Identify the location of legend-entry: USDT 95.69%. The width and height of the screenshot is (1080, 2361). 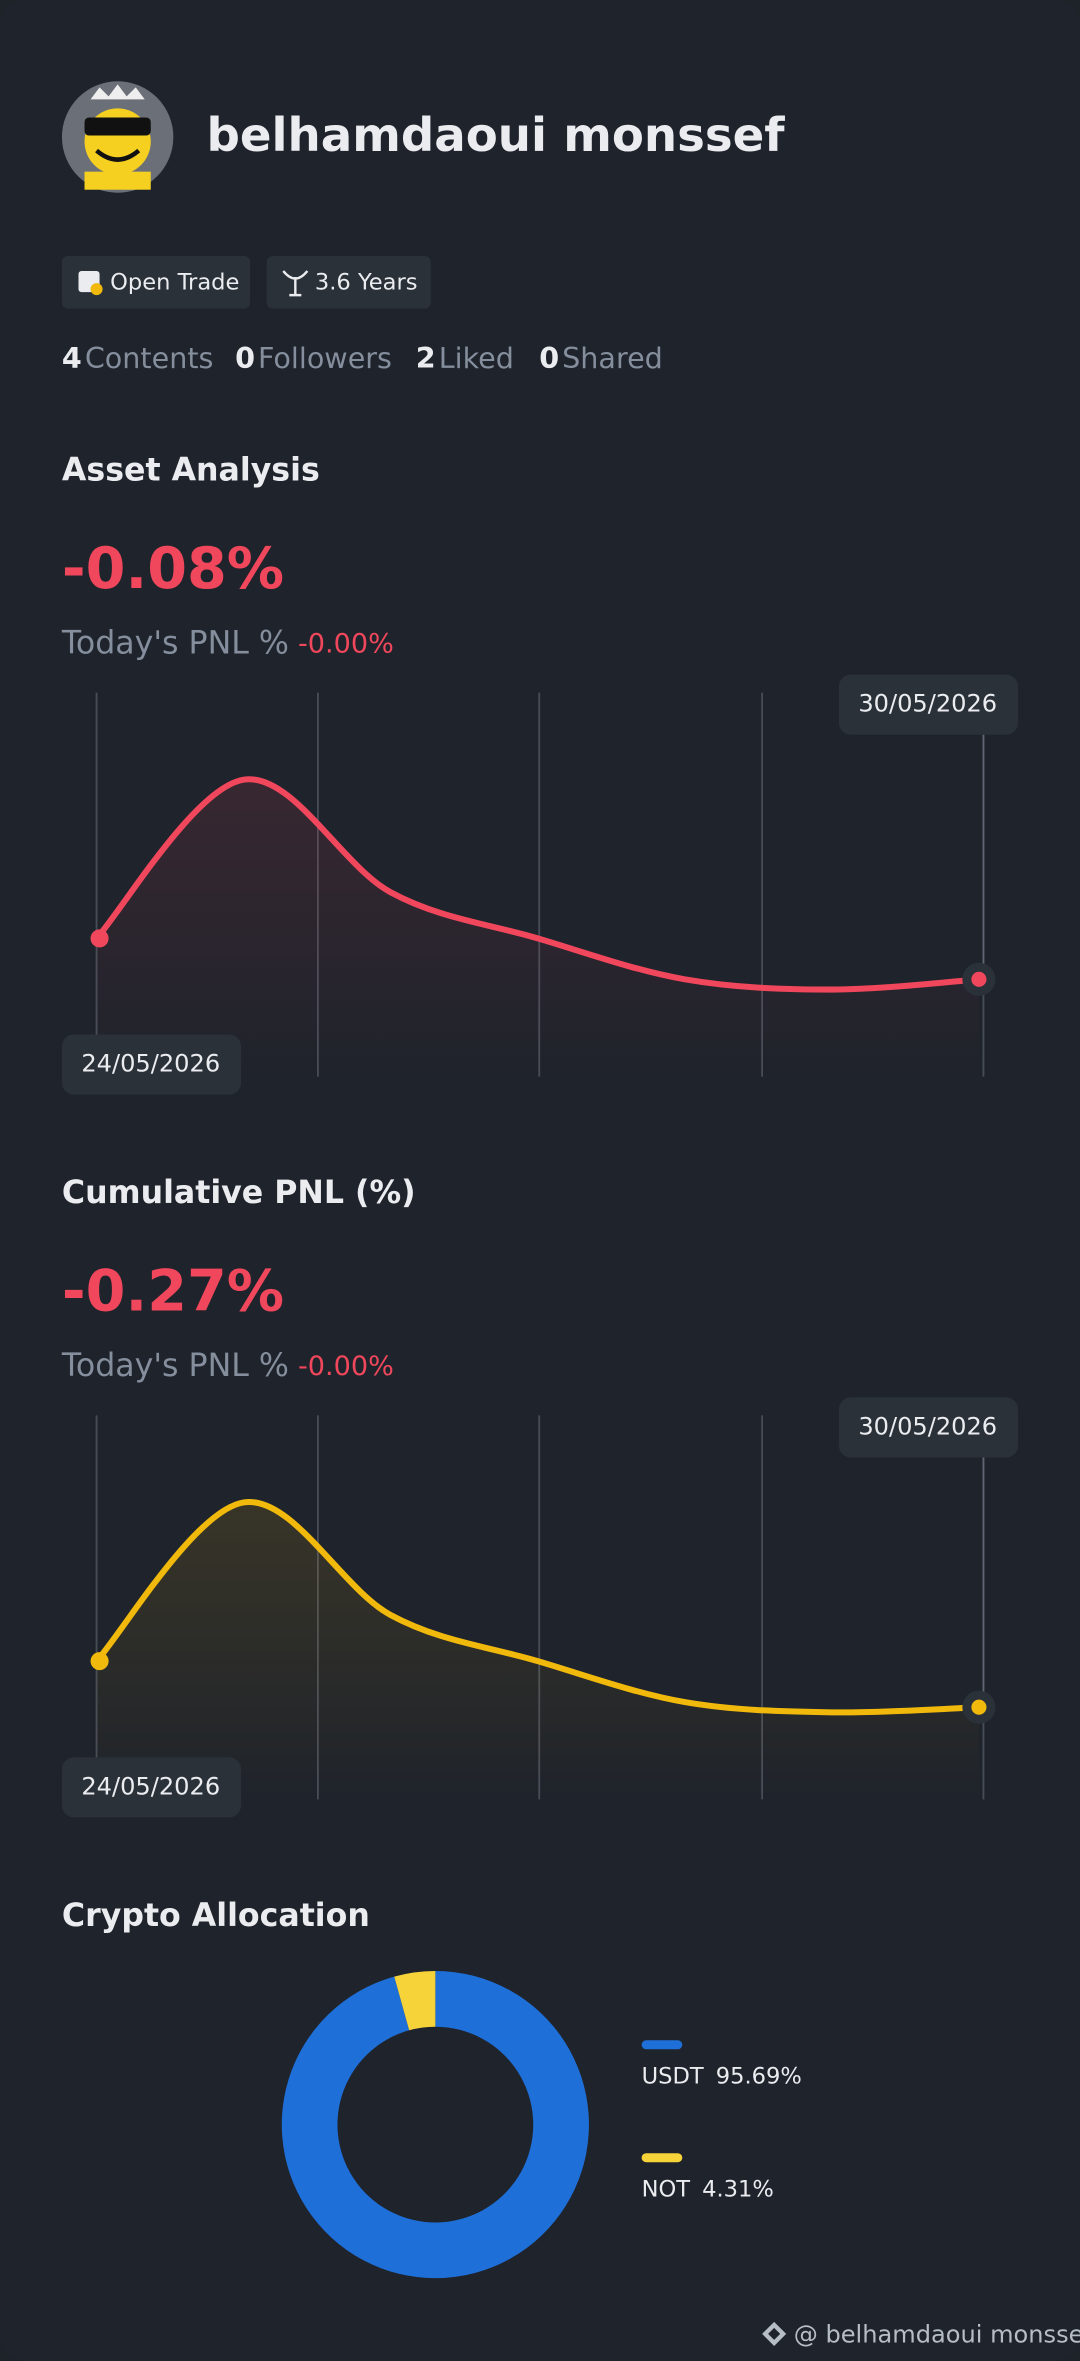
(722, 2076).